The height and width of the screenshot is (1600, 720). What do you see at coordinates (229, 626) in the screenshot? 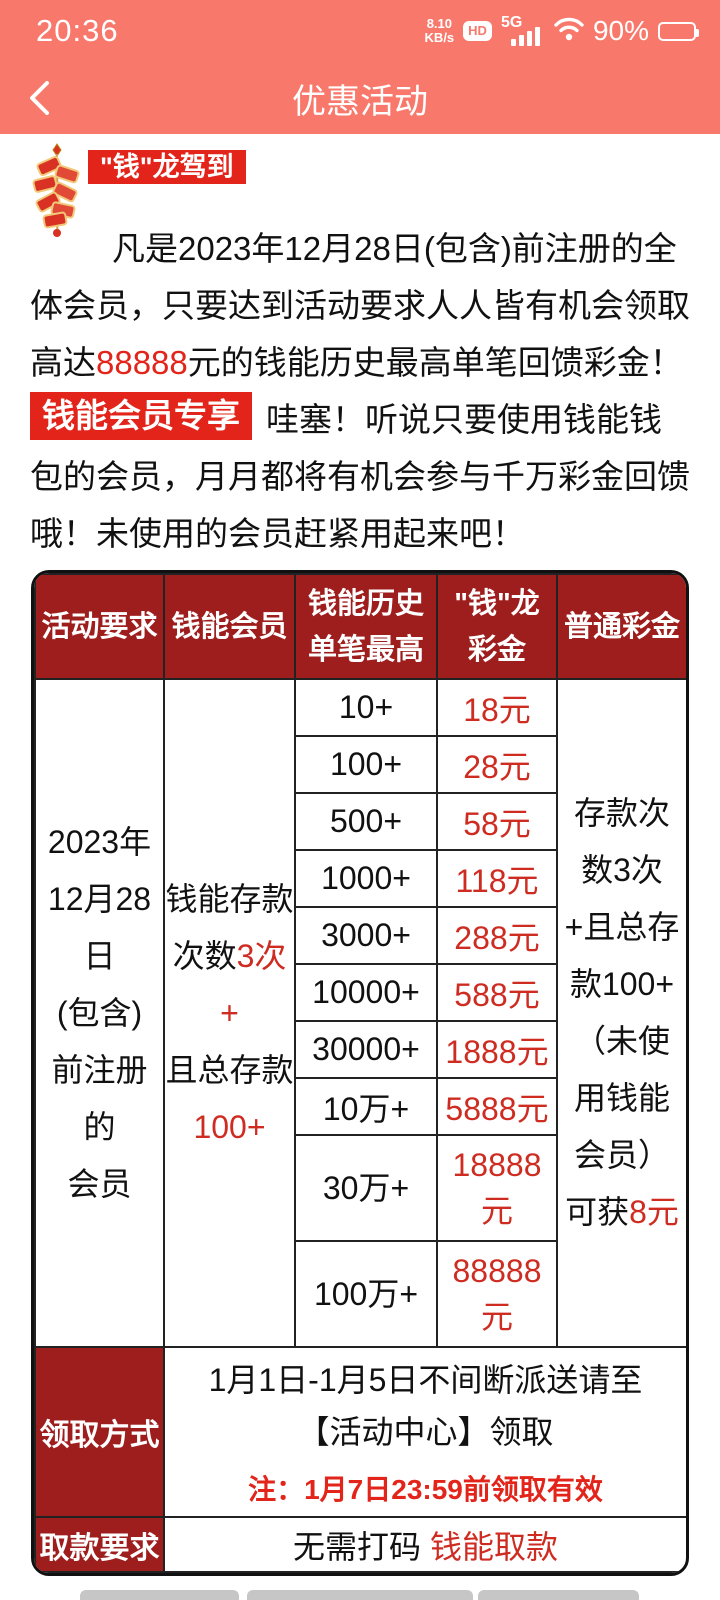
I see `header-member: 钱能会员` at bounding box center [229, 626].